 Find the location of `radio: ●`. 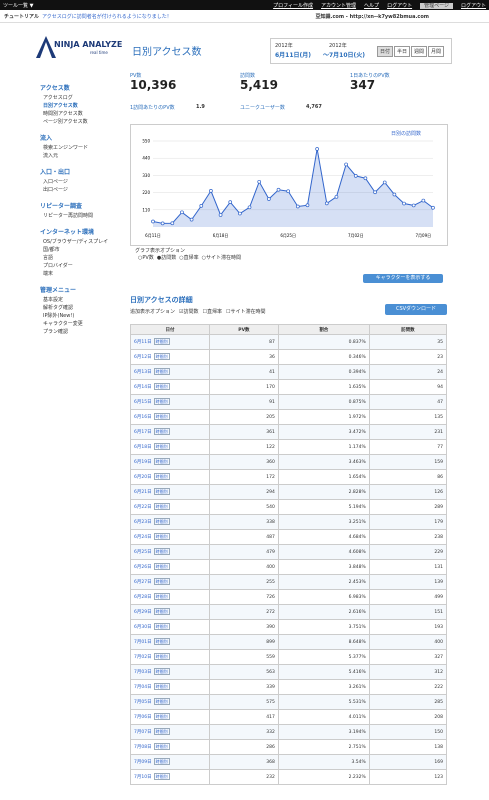

radio: ● is located at coordinates (159, 258).